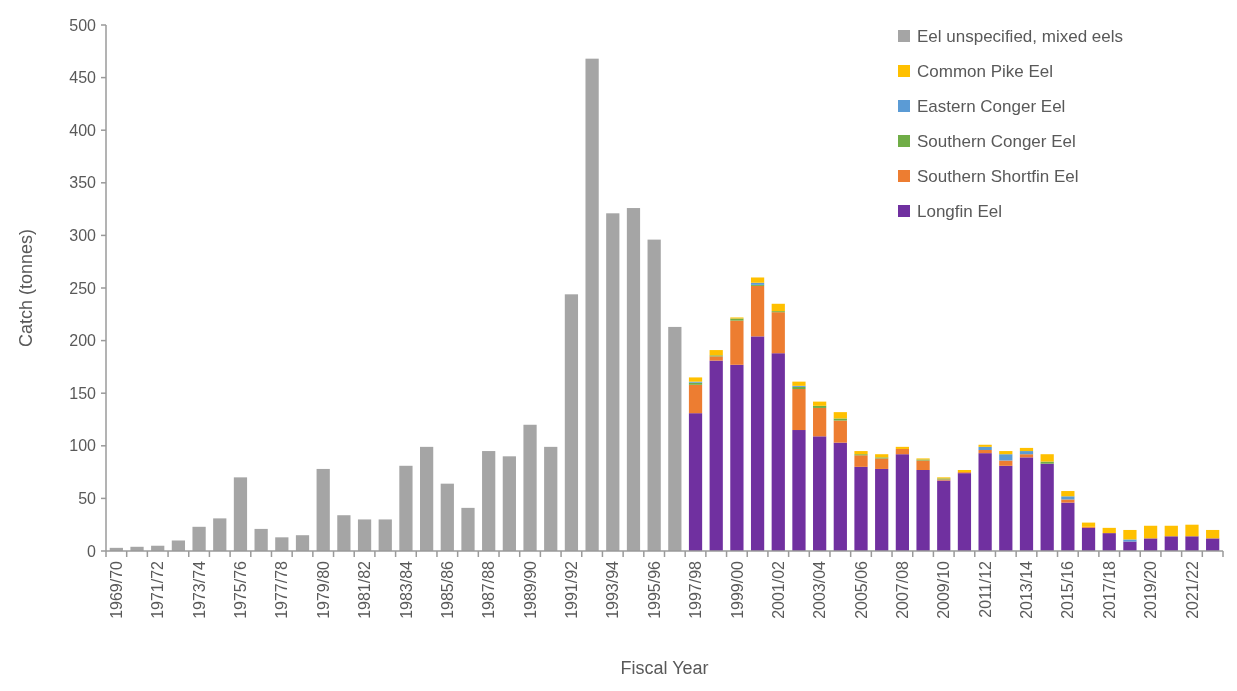  I want to click on y-tick-label: 100, so click(83, 446).